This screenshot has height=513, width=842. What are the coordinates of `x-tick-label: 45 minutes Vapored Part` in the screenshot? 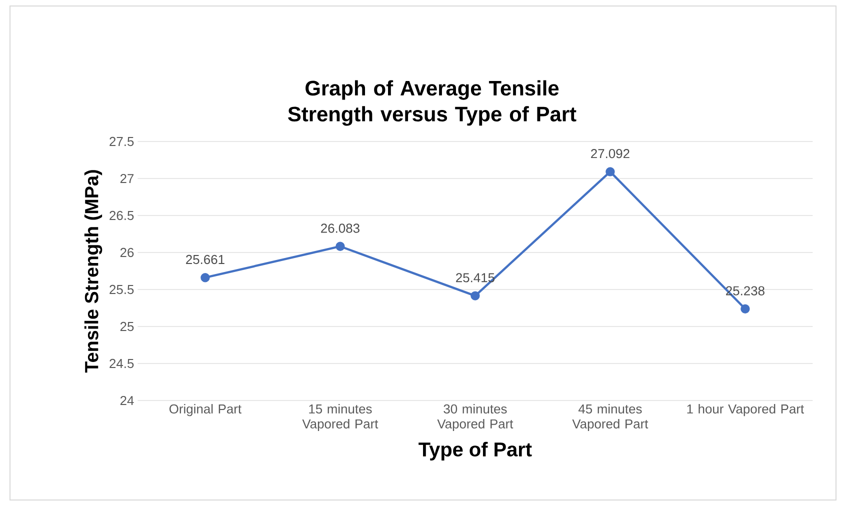 It's located at (610, 418).